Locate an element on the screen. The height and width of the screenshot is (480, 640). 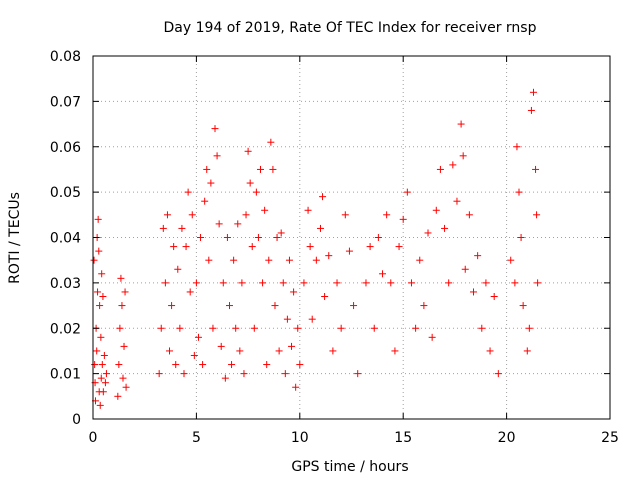
x-tick-label: 25 is located at coordinates (610, 438).